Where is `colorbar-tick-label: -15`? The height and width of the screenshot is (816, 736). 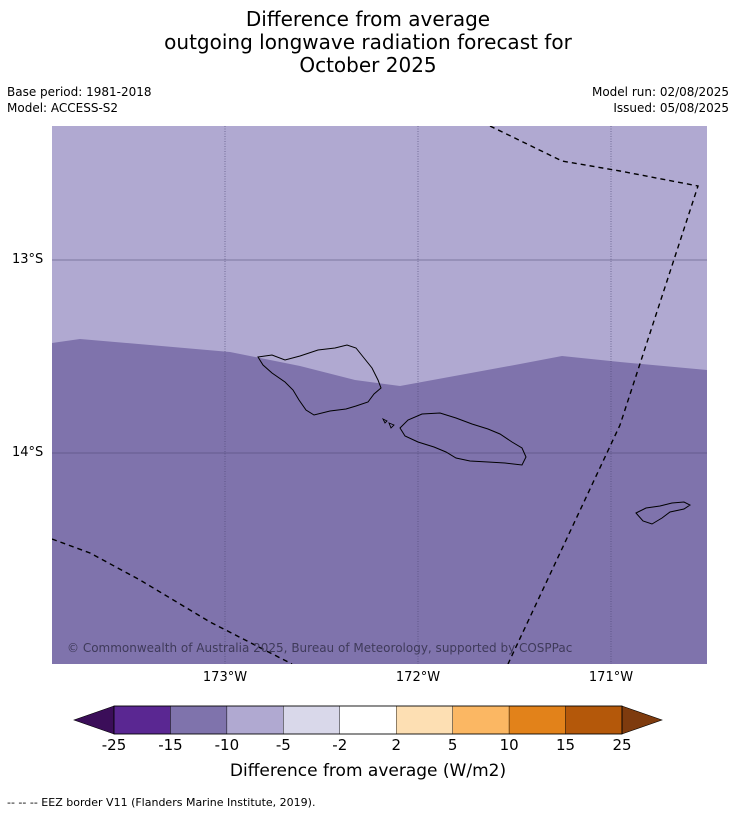 colorbar-tick-label: -15 is located at coordinates (170, 745).